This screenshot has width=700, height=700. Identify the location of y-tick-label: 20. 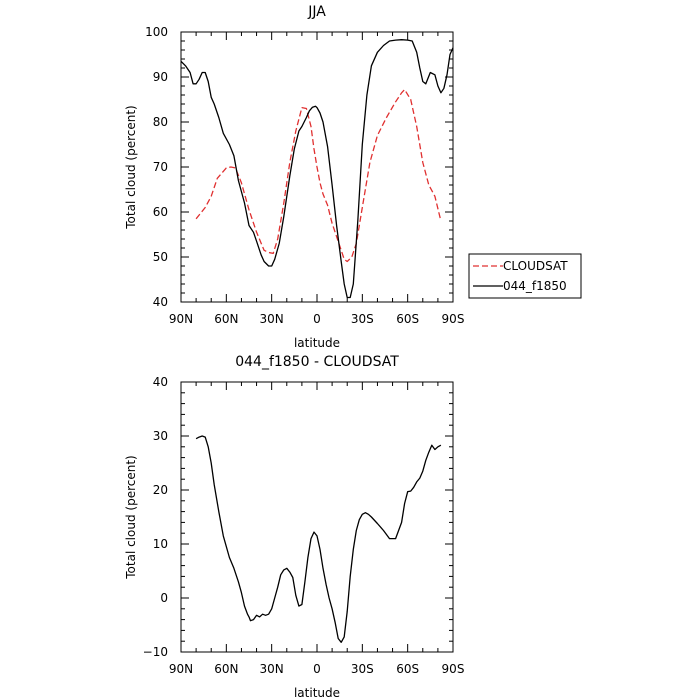
(160, 490).